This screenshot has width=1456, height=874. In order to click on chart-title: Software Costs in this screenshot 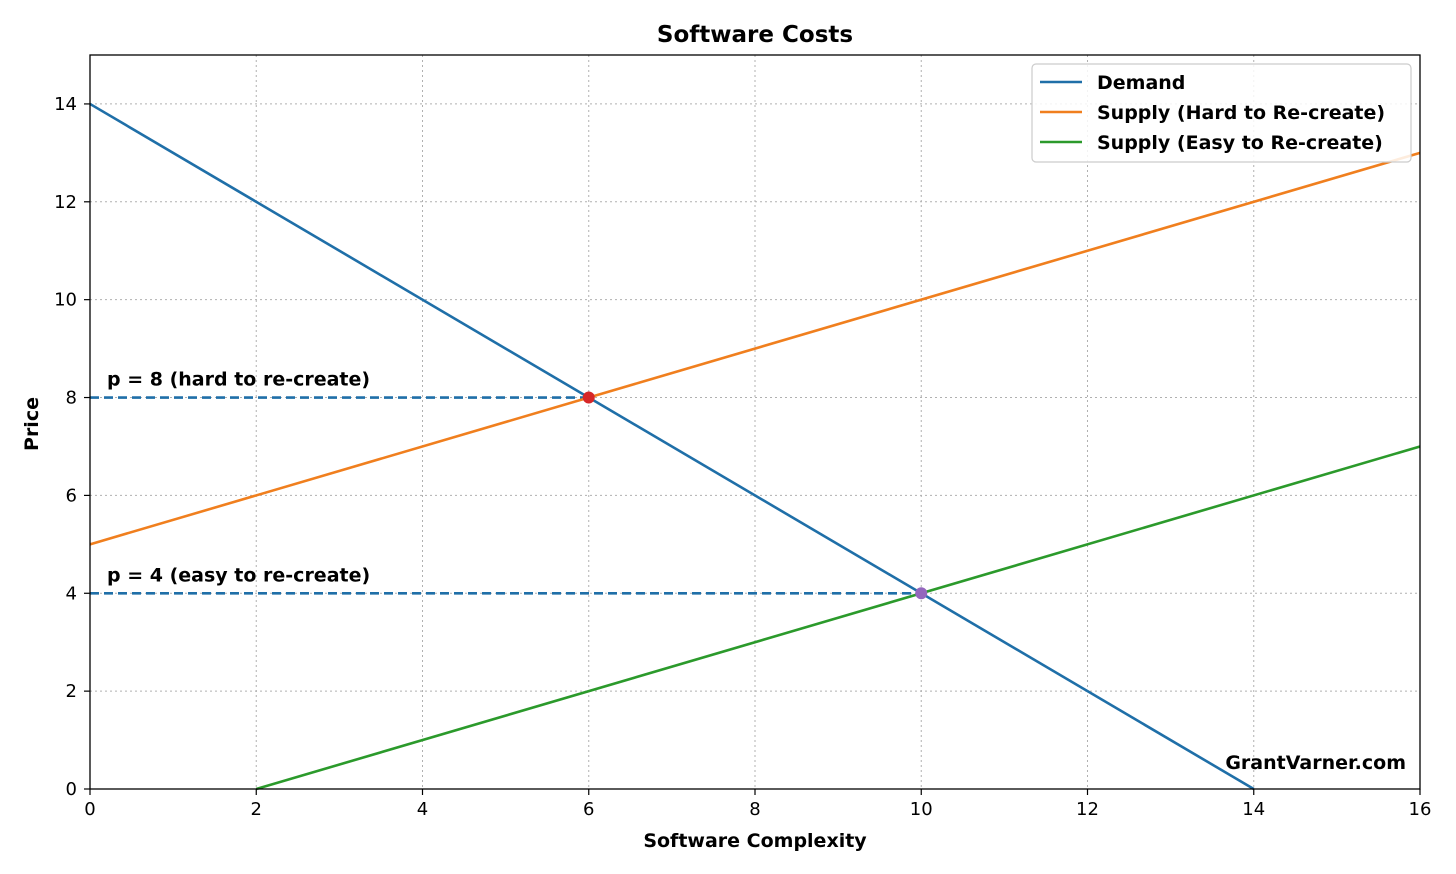, I will do `click(755, 35)`.